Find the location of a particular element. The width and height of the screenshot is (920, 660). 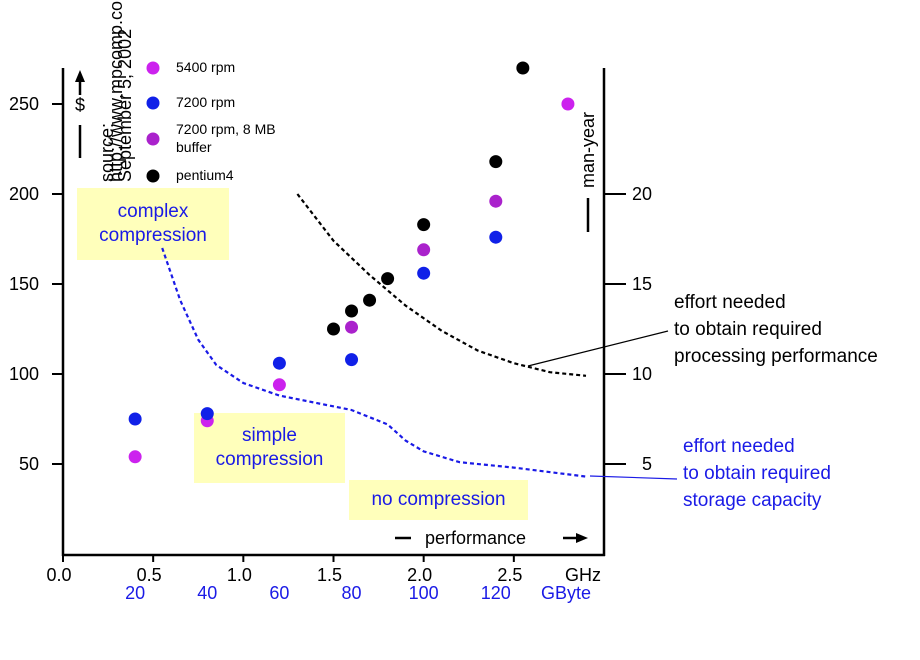

y2-tick-label: 15 is located at coordinates (642, 284).